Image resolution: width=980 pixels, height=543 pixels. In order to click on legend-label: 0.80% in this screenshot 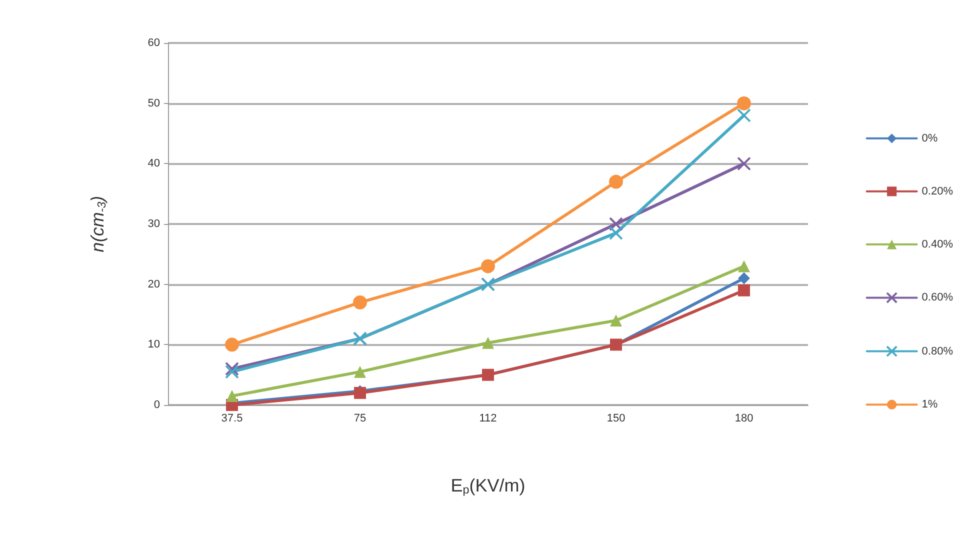, I will do `click(938, 351)`.